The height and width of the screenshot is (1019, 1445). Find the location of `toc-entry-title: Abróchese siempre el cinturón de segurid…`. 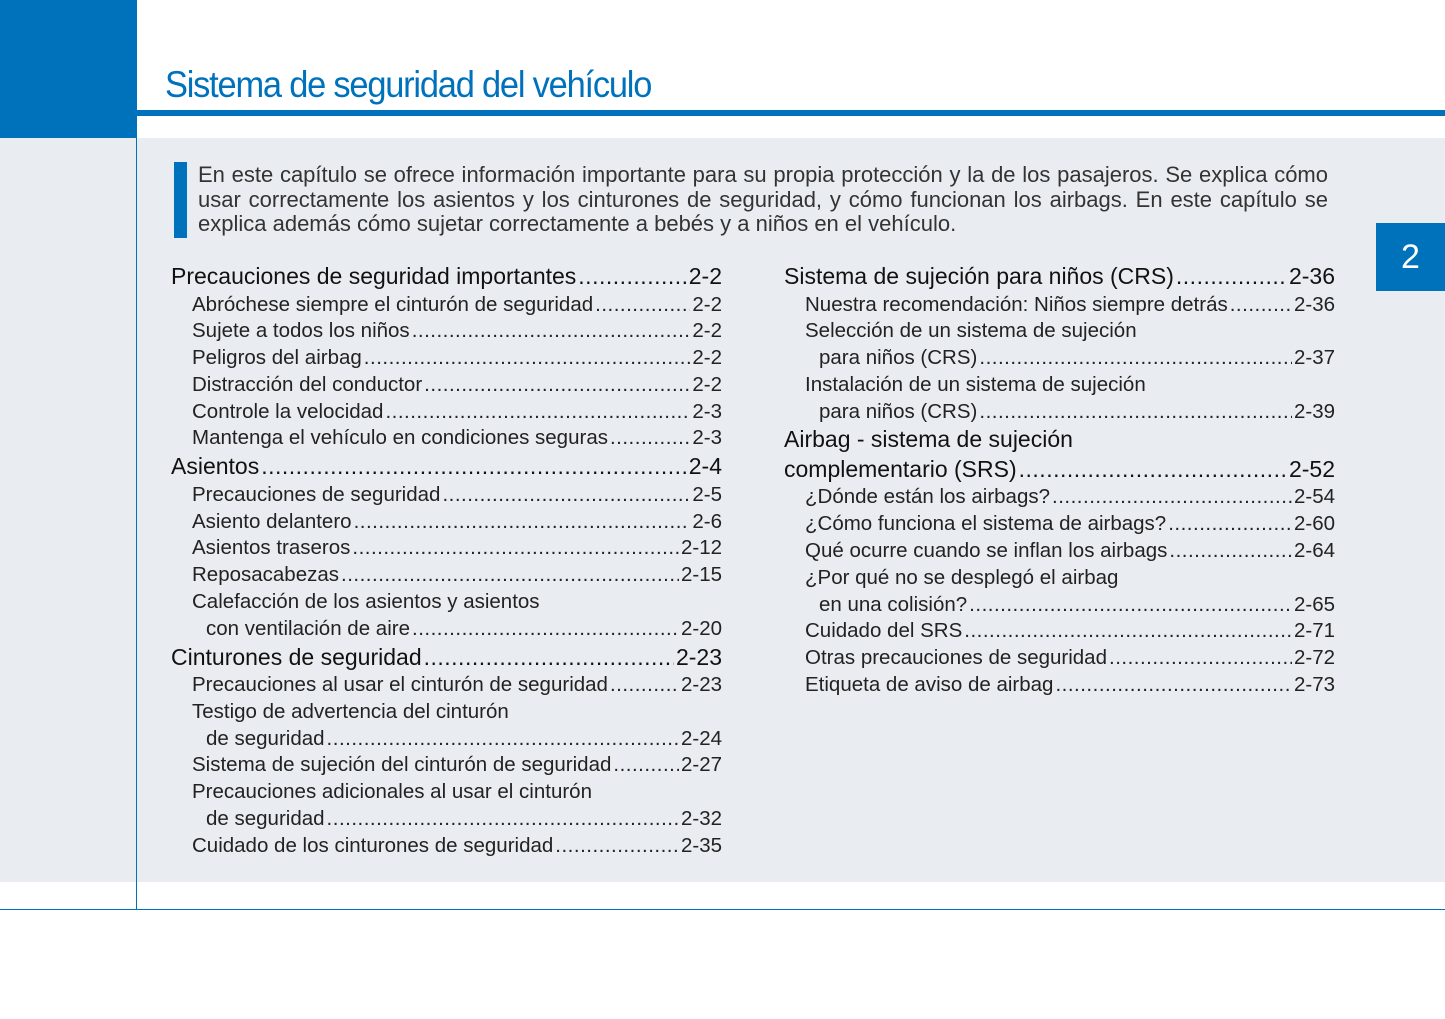

toc-entry-title: Abróchese siempre el cinturón de segurid… is located at coordinates (393, 304).